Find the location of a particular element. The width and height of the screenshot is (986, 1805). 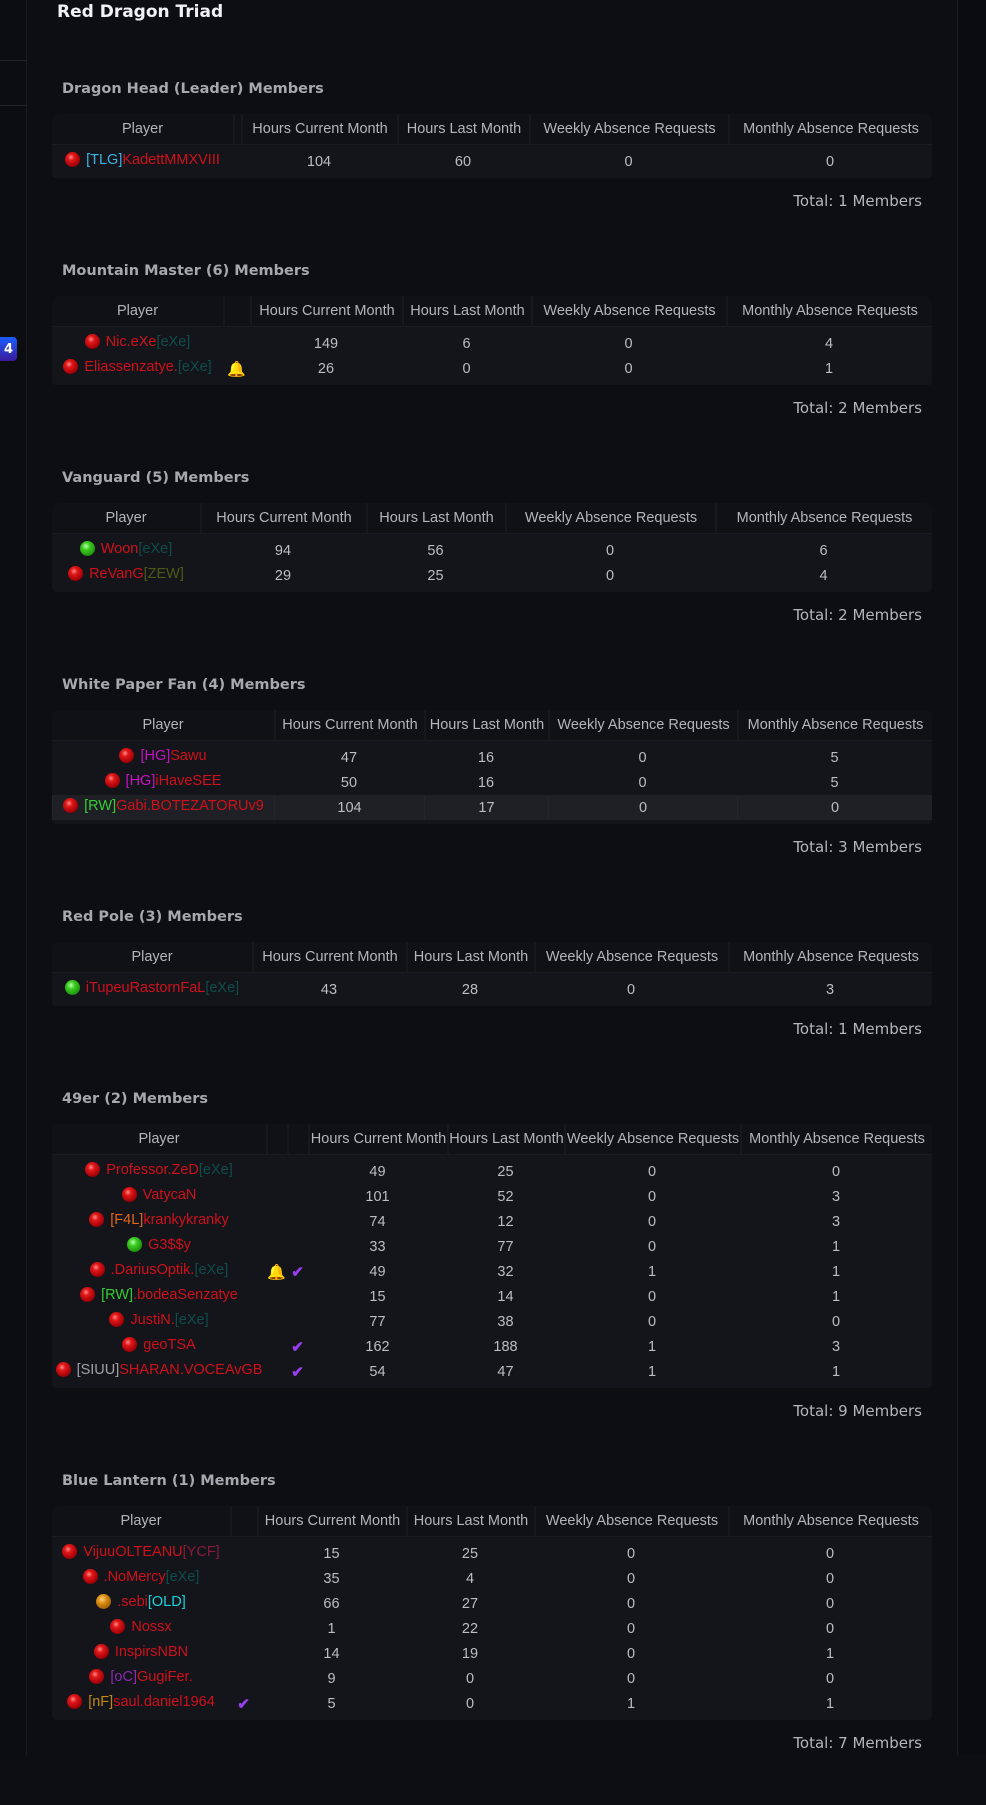

player: iTupeuRastornFaL[eXe] is located at coordinates (151, 988).